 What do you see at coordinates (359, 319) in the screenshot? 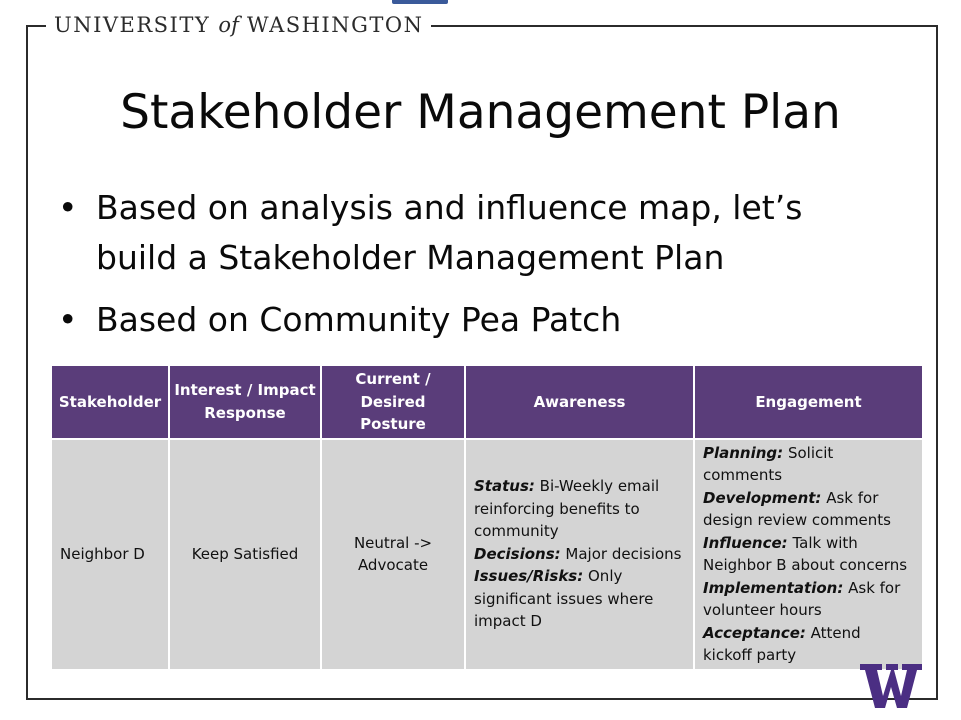
I see `bullet-text: Based on Community Pea Patch` at bounding box center [359, 319].